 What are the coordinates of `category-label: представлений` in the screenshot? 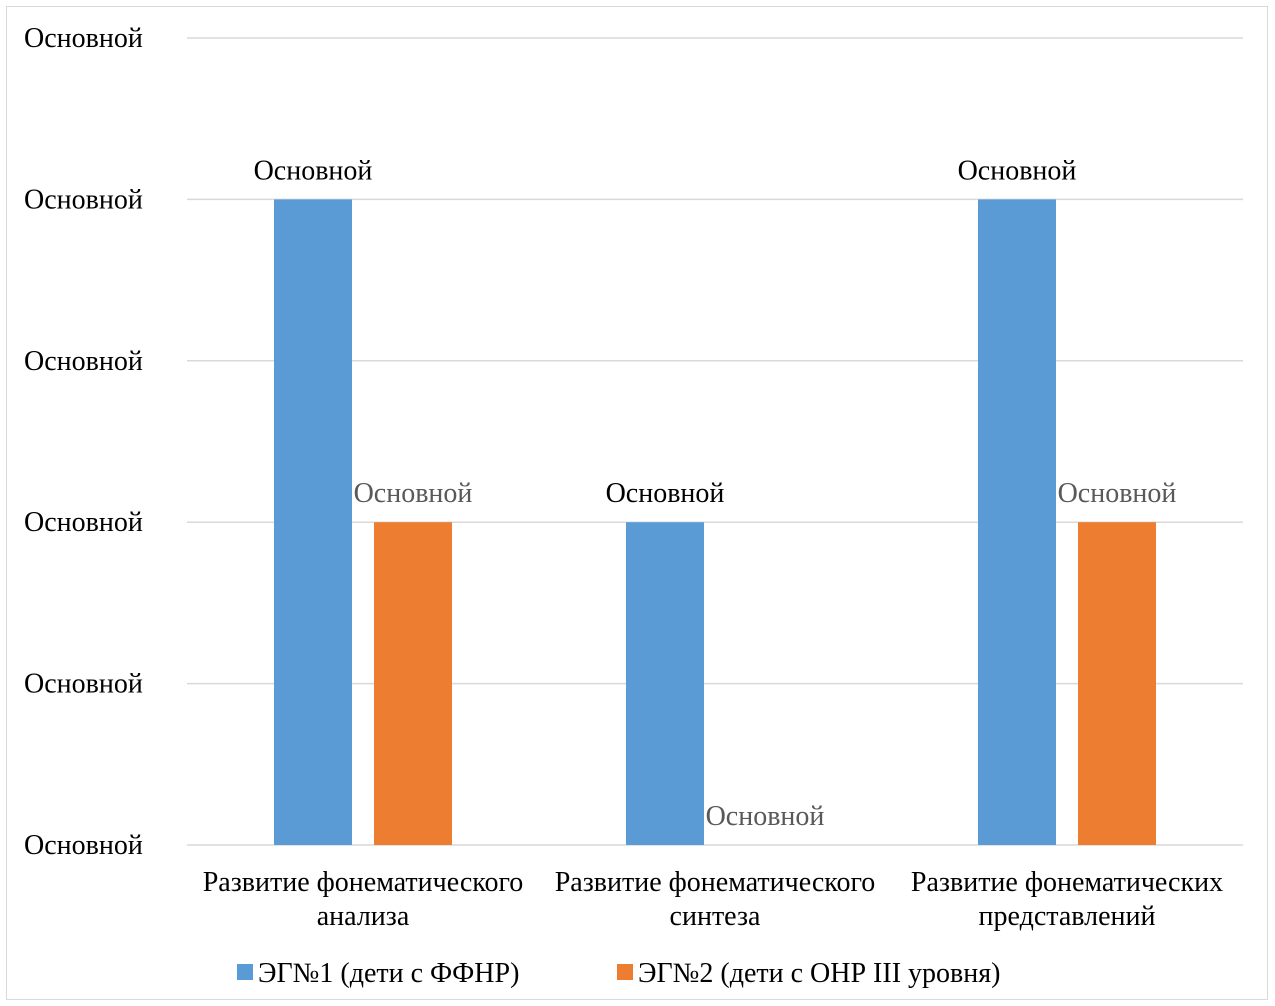 It's located at (1067, 916).